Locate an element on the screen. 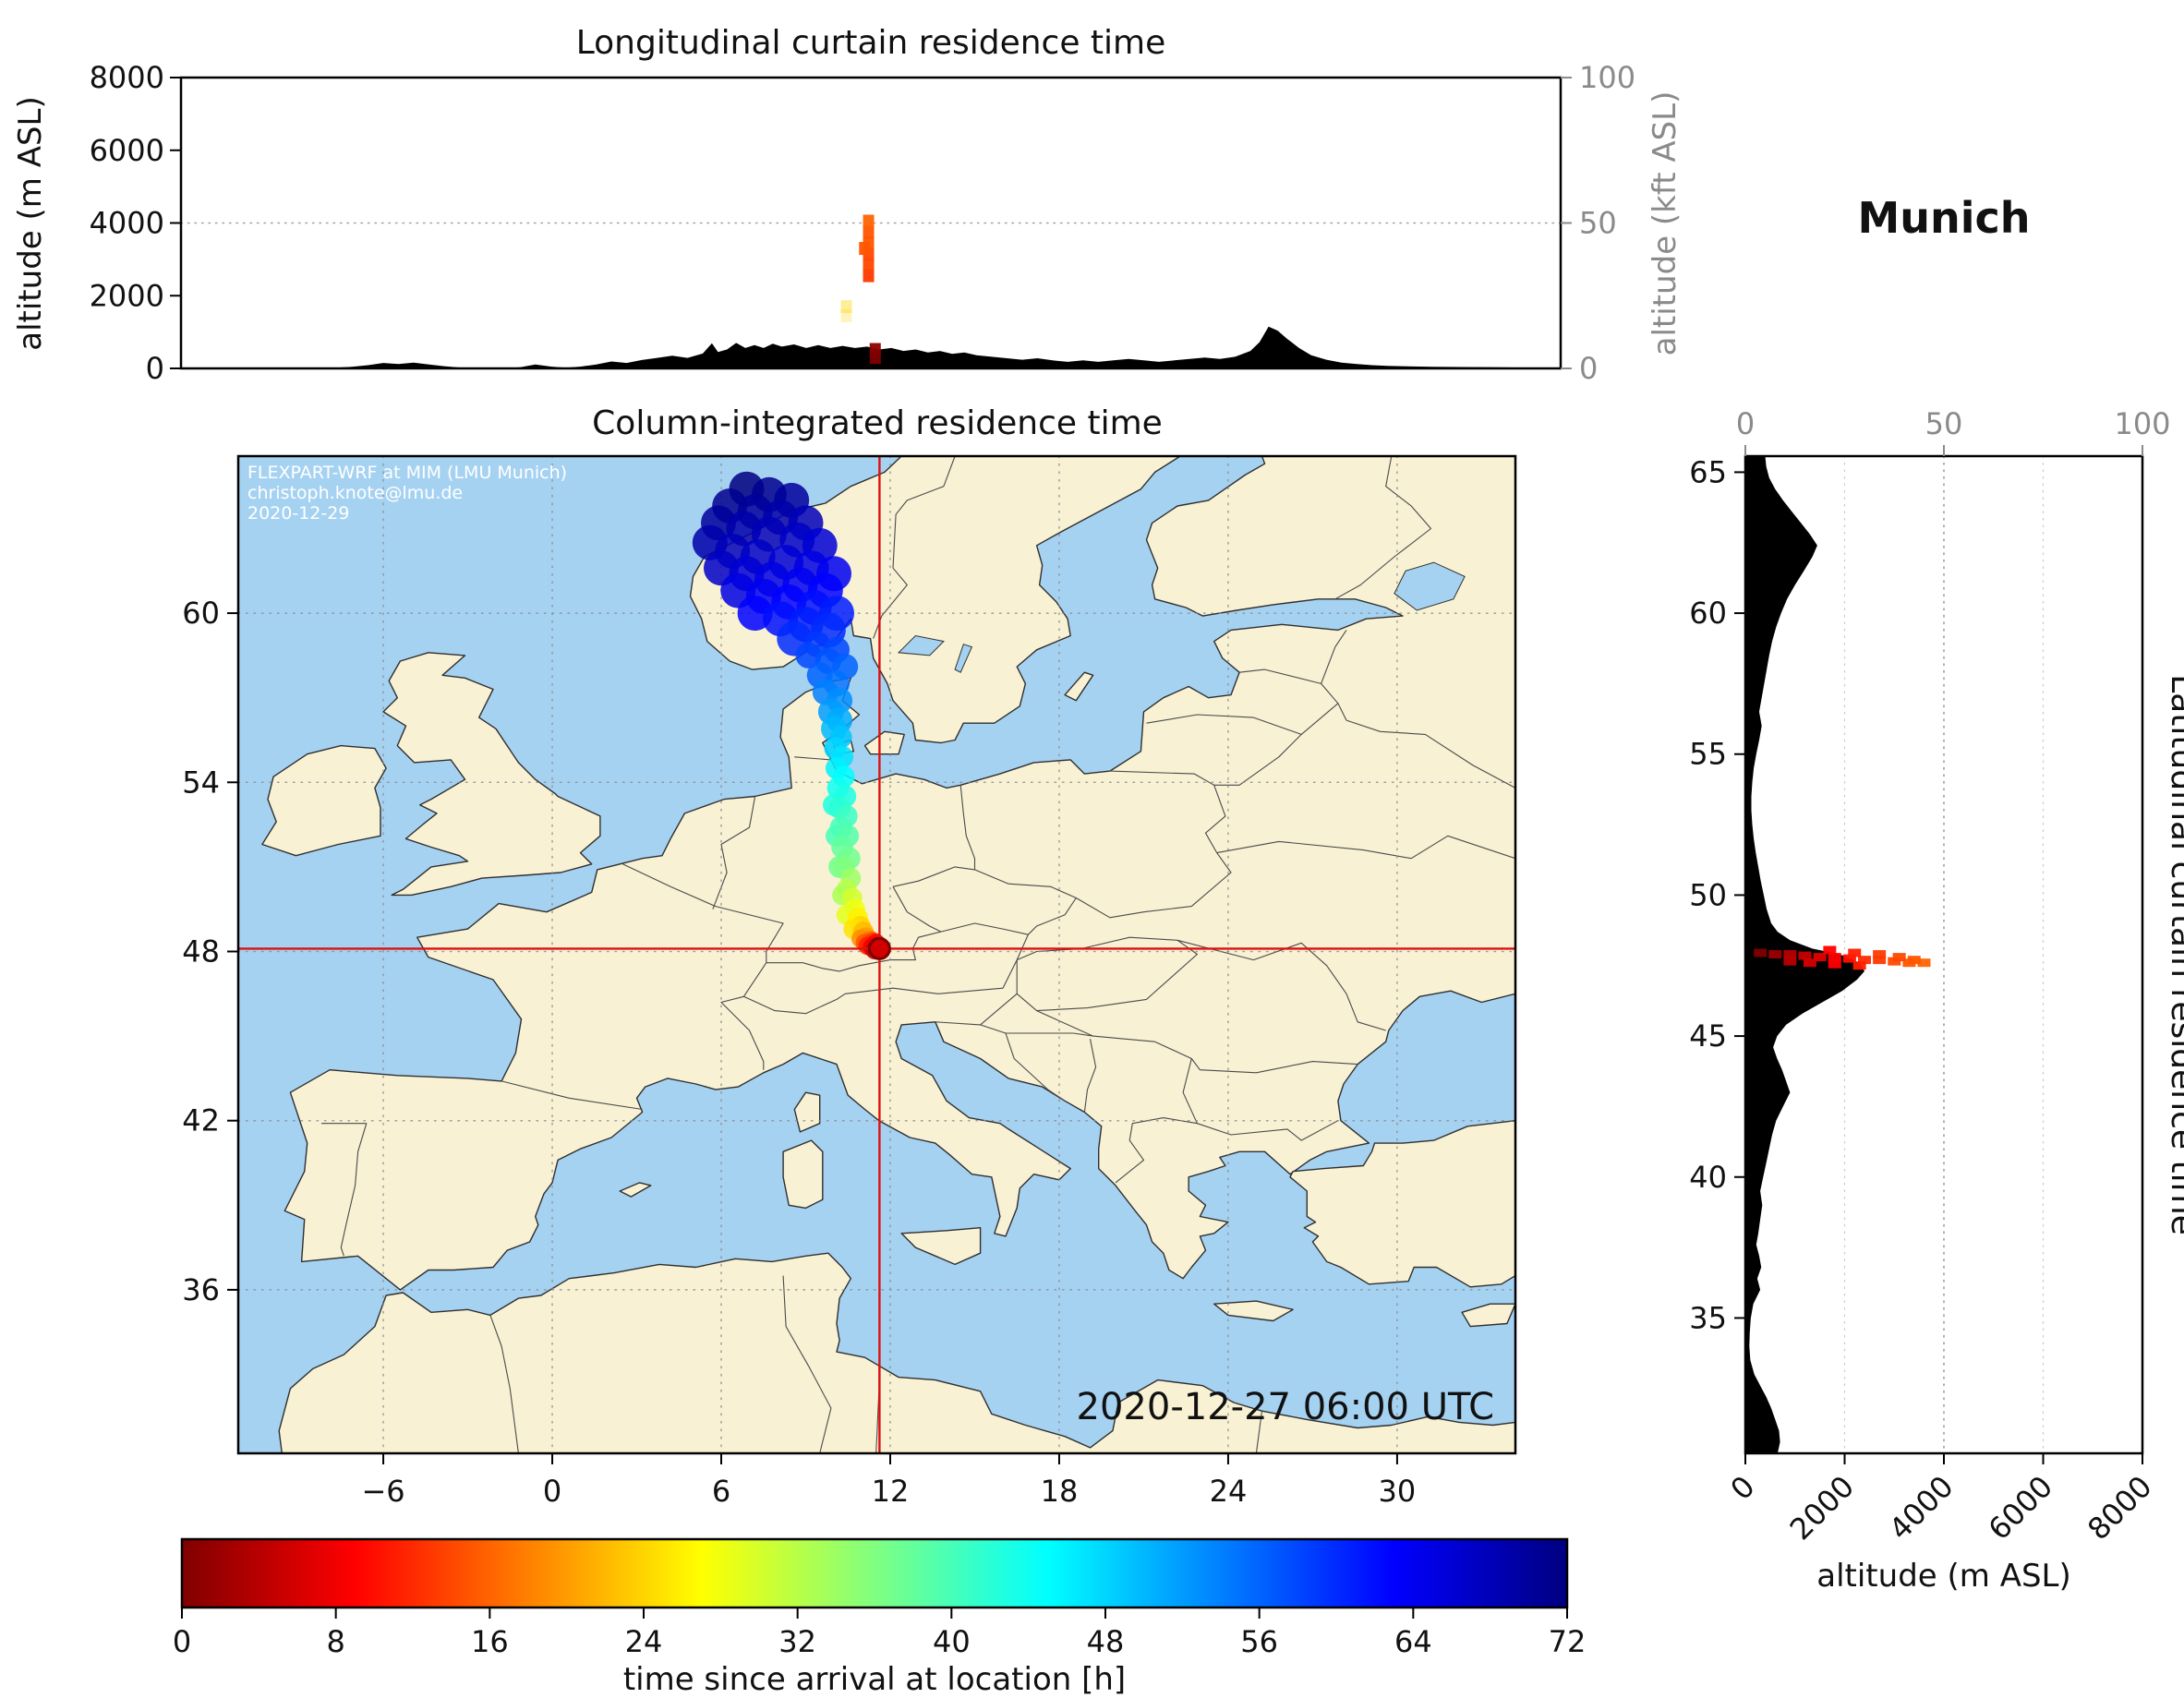 This screenshot has height=1698, width=2184. colorbar-tick-label: 24 is located at coordinates (644, 1641).